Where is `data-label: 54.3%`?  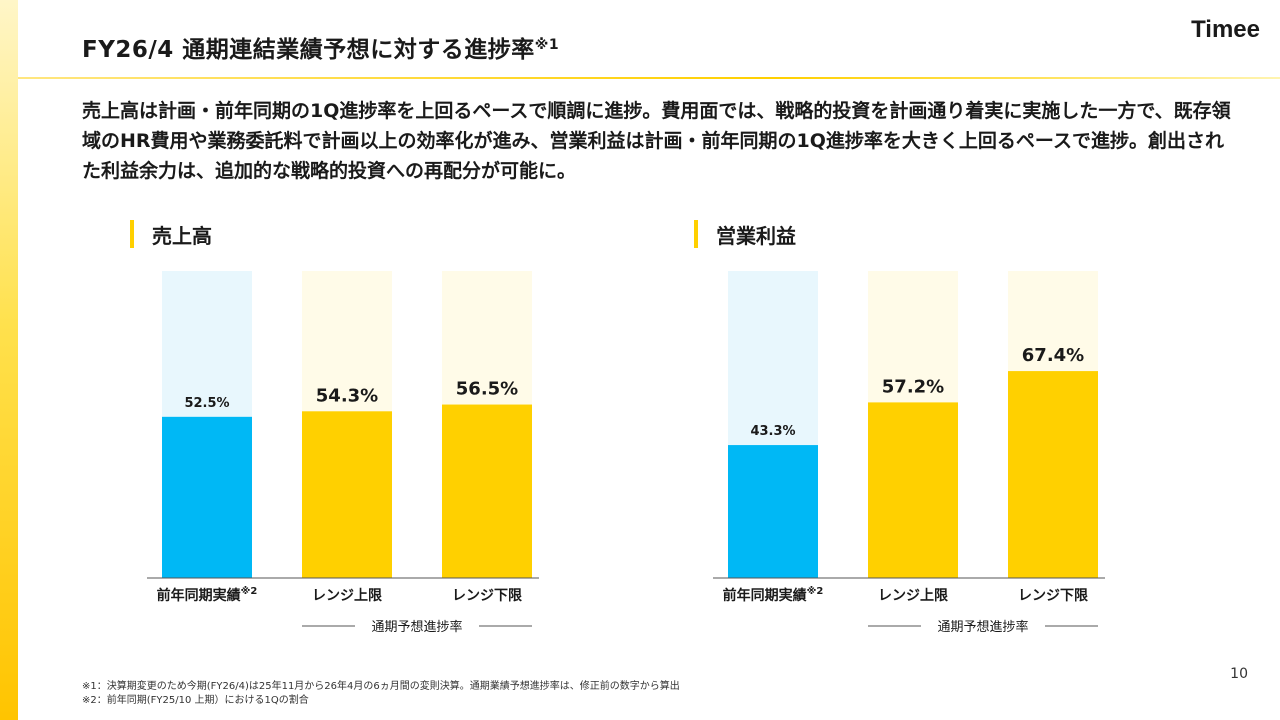
data-label: 54.3% is located at coordinates (347, 395).